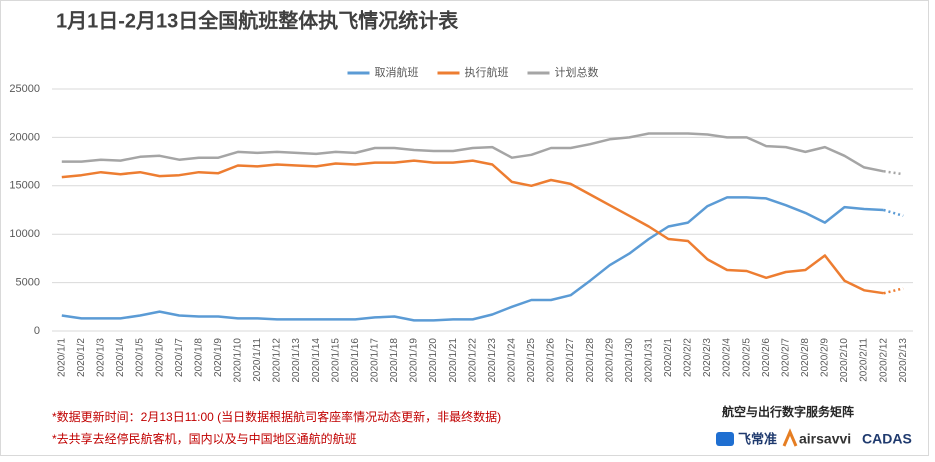 The image size is (935, 462). What do you see at coordinates (198, 357) in the screenshot?
I see `x-tick-label: 2020/1/8` at bounding box center [198, 357].